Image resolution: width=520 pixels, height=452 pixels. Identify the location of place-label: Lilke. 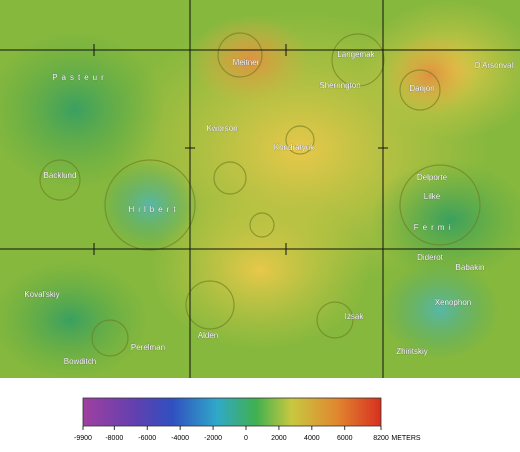
(432, 196).